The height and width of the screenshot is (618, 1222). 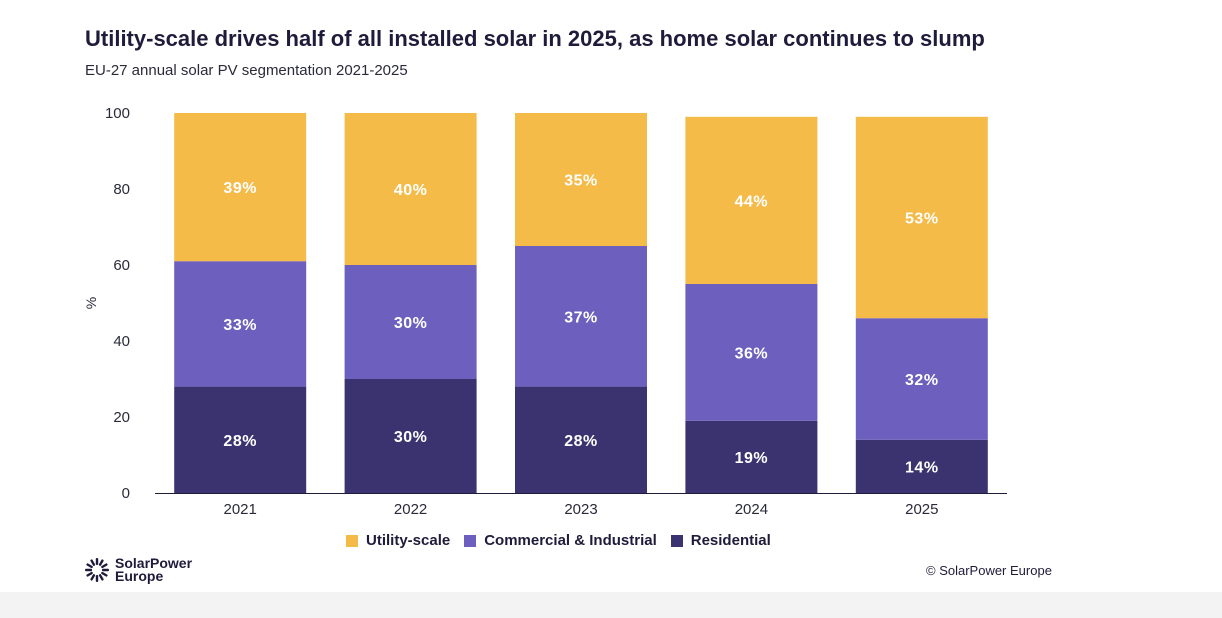 I want to click on data-label-residential-2025: 14%, so click(x=922, y=467).